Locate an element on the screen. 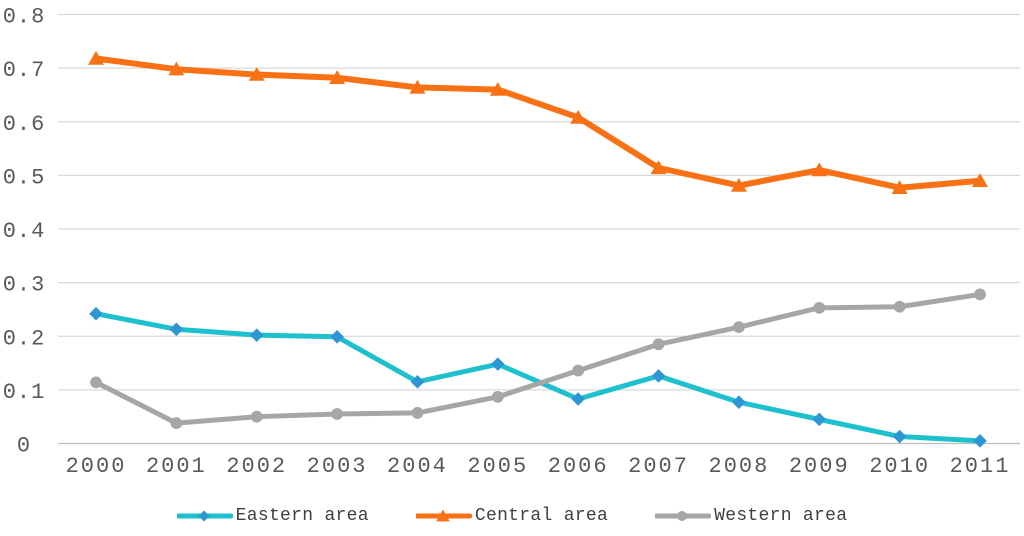 This screenshot has height=536, width=1024. x-tick-label: 2009 is located at coordinates (819, 466).